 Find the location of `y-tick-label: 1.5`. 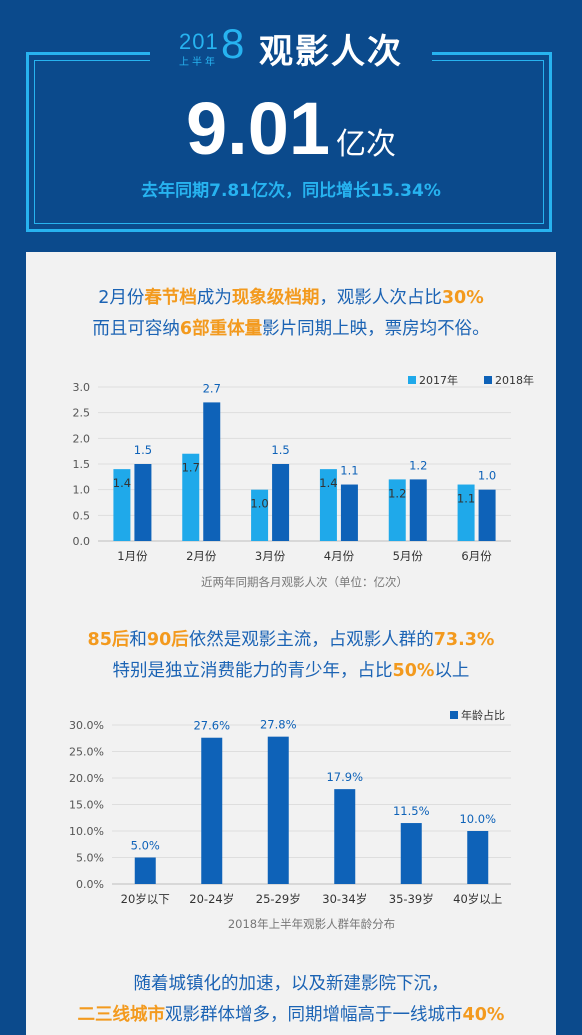

y-tick-label: 1.5 is located at coordinates (82, 464).